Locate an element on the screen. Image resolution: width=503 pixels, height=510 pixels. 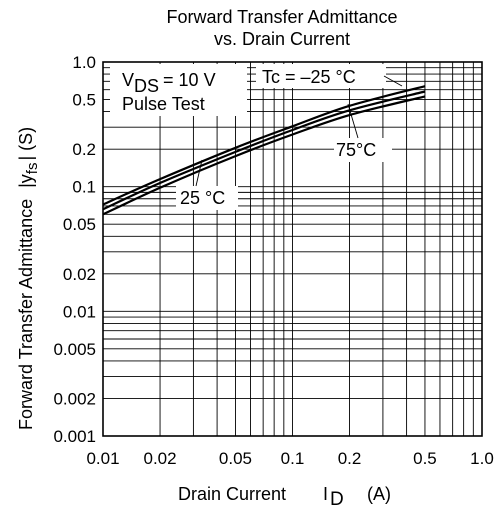
x-tick-label: 0.05 is located at coordinates (235, 458).